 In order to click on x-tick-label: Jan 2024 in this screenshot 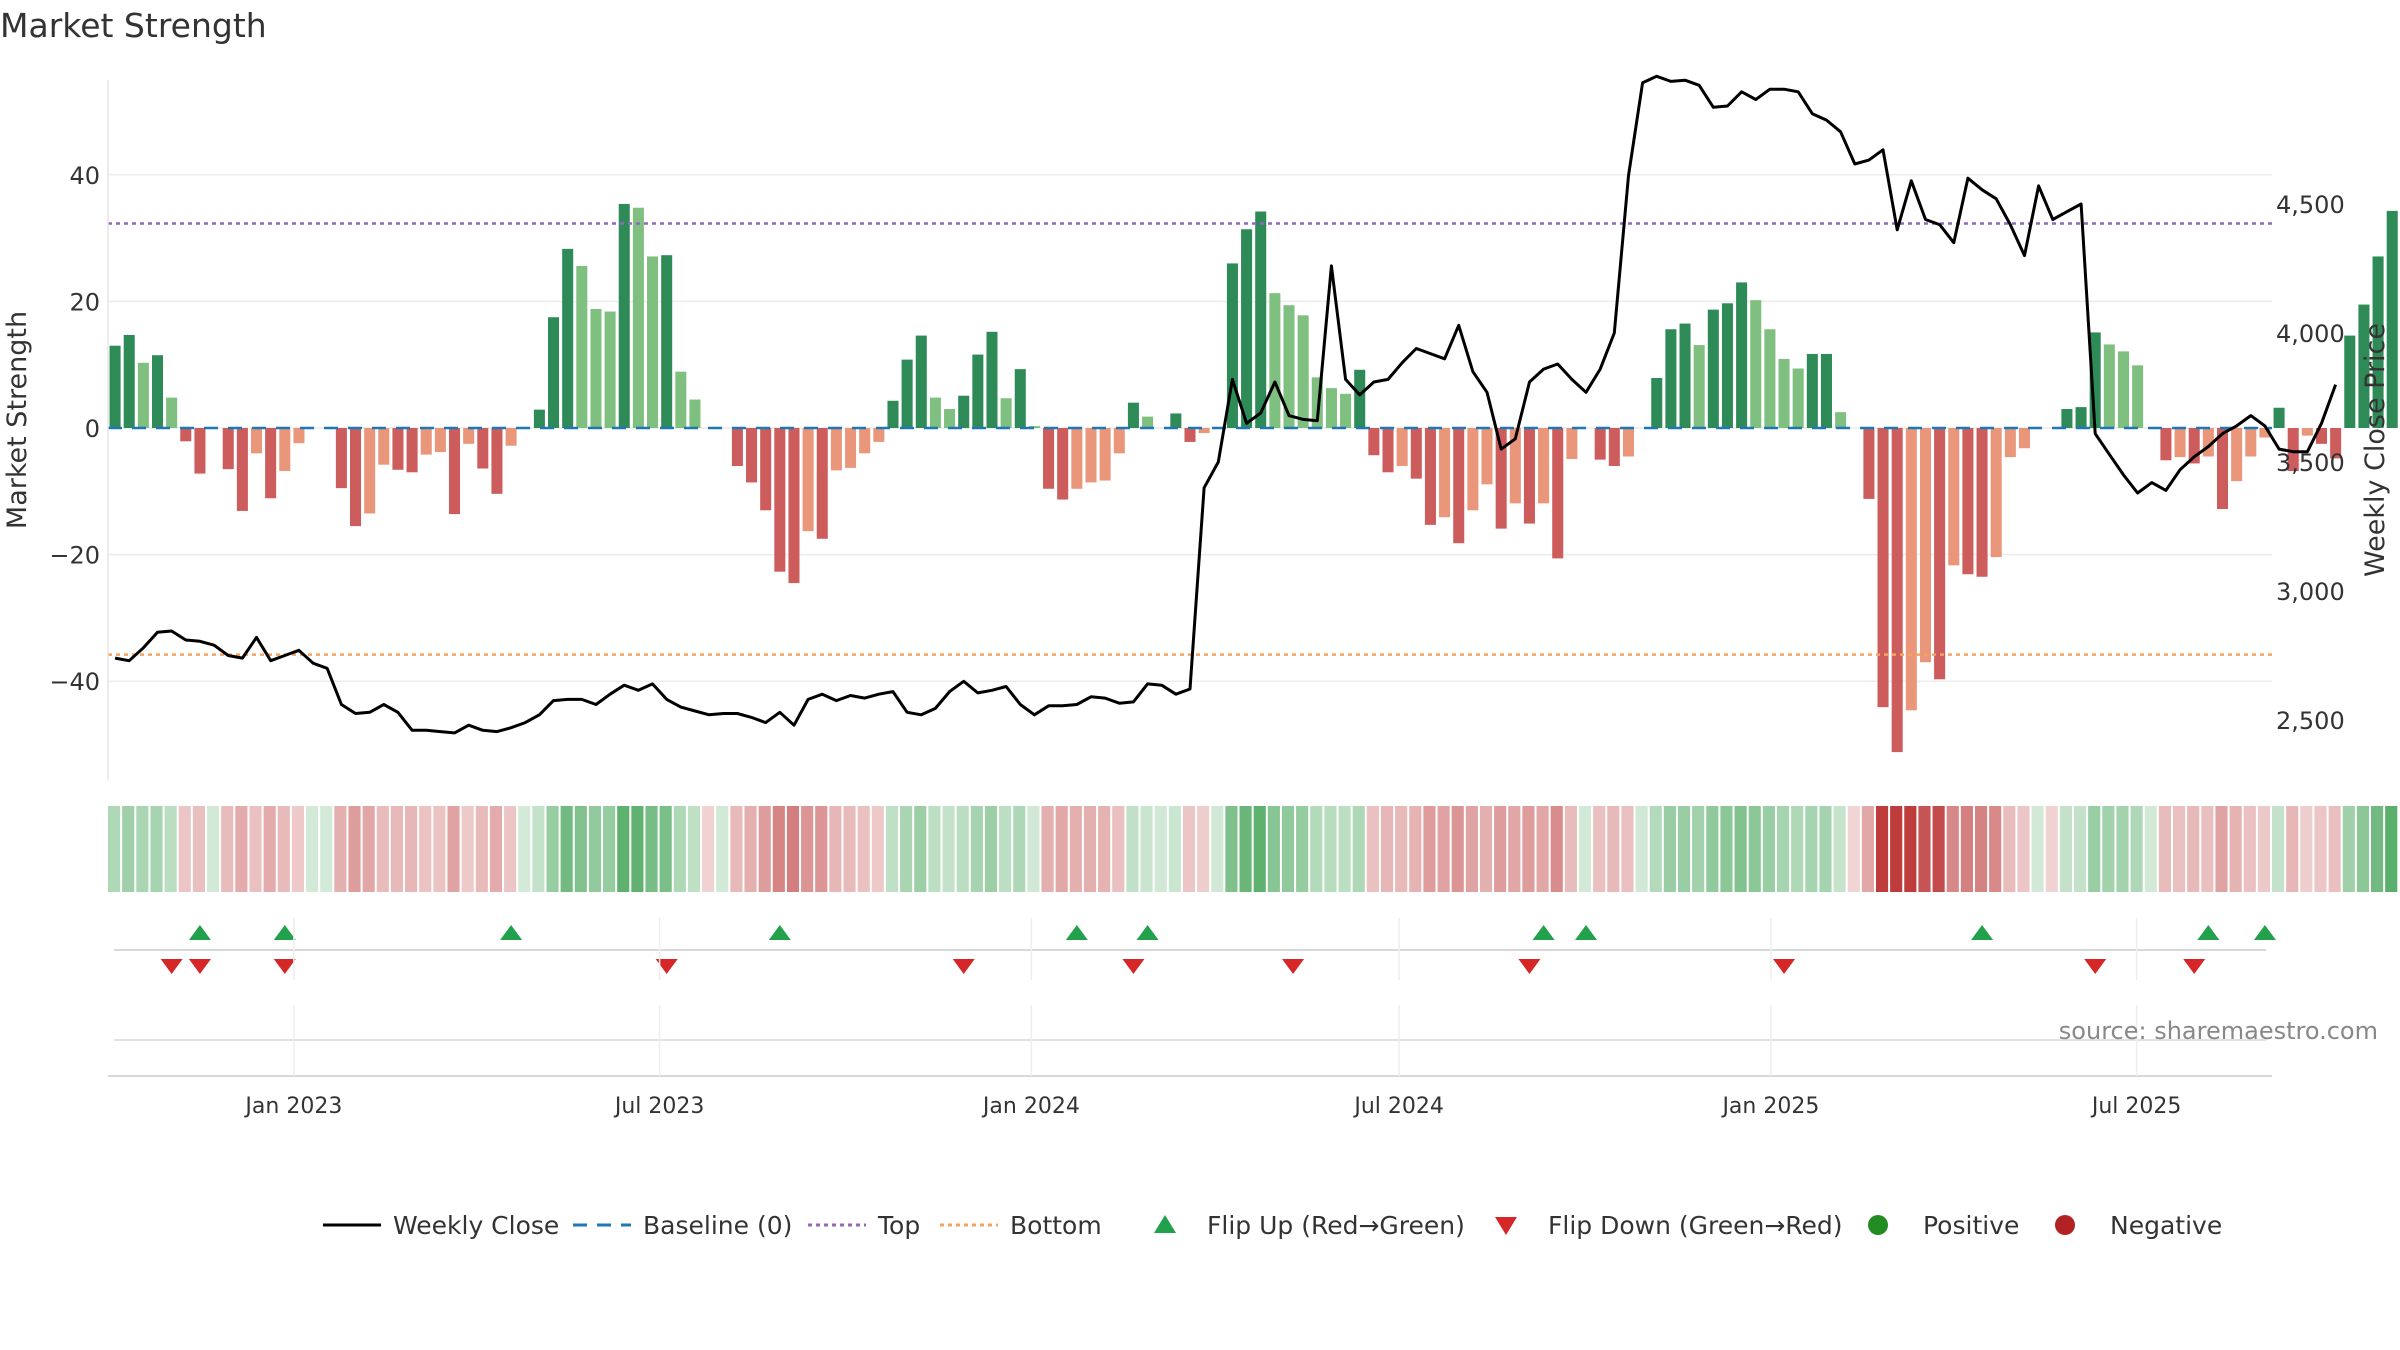, I will do `click(1030, 1106)`.